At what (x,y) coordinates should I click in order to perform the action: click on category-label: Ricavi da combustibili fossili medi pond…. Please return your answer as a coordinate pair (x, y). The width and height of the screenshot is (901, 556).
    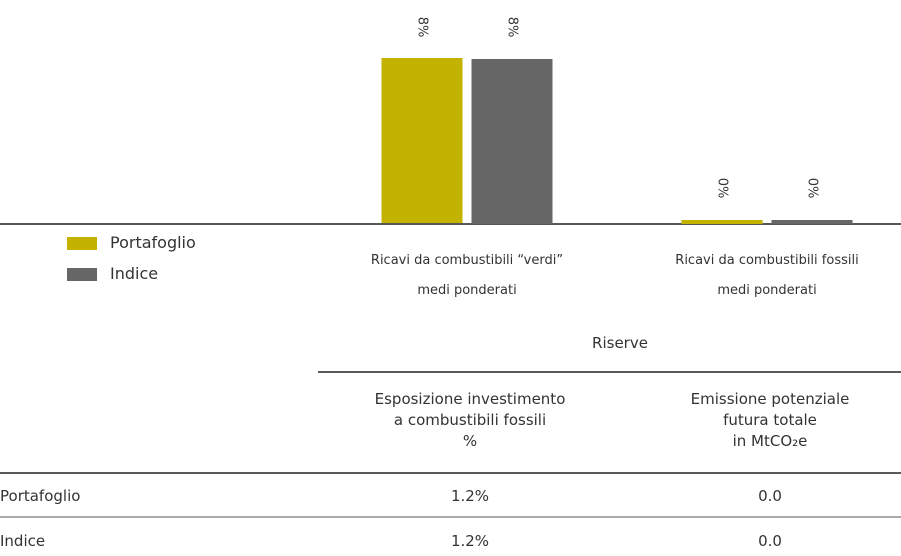
    Looking at the image, I should click on (767, 275).